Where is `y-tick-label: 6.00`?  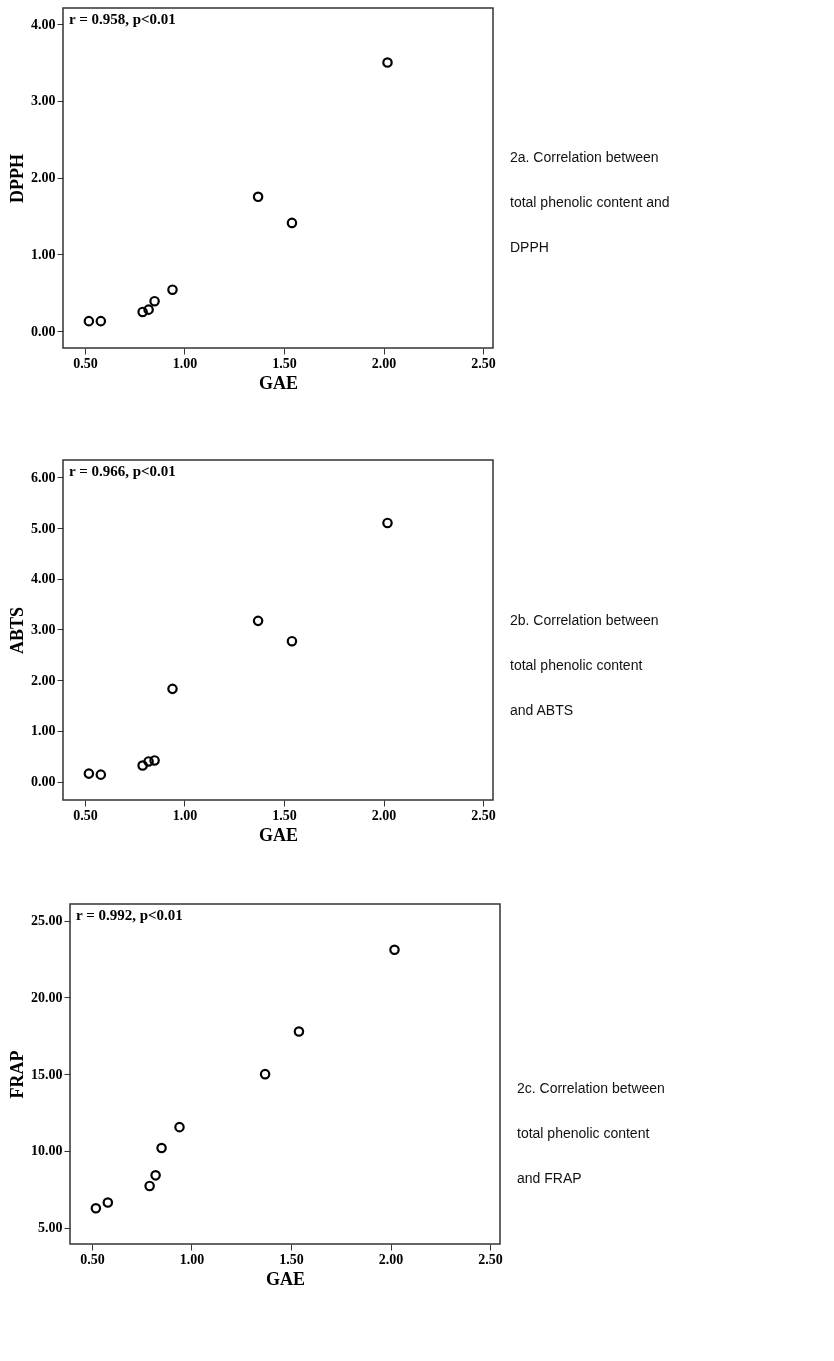 y-tick-label: 6.00 is located at coordinates (43, 477).